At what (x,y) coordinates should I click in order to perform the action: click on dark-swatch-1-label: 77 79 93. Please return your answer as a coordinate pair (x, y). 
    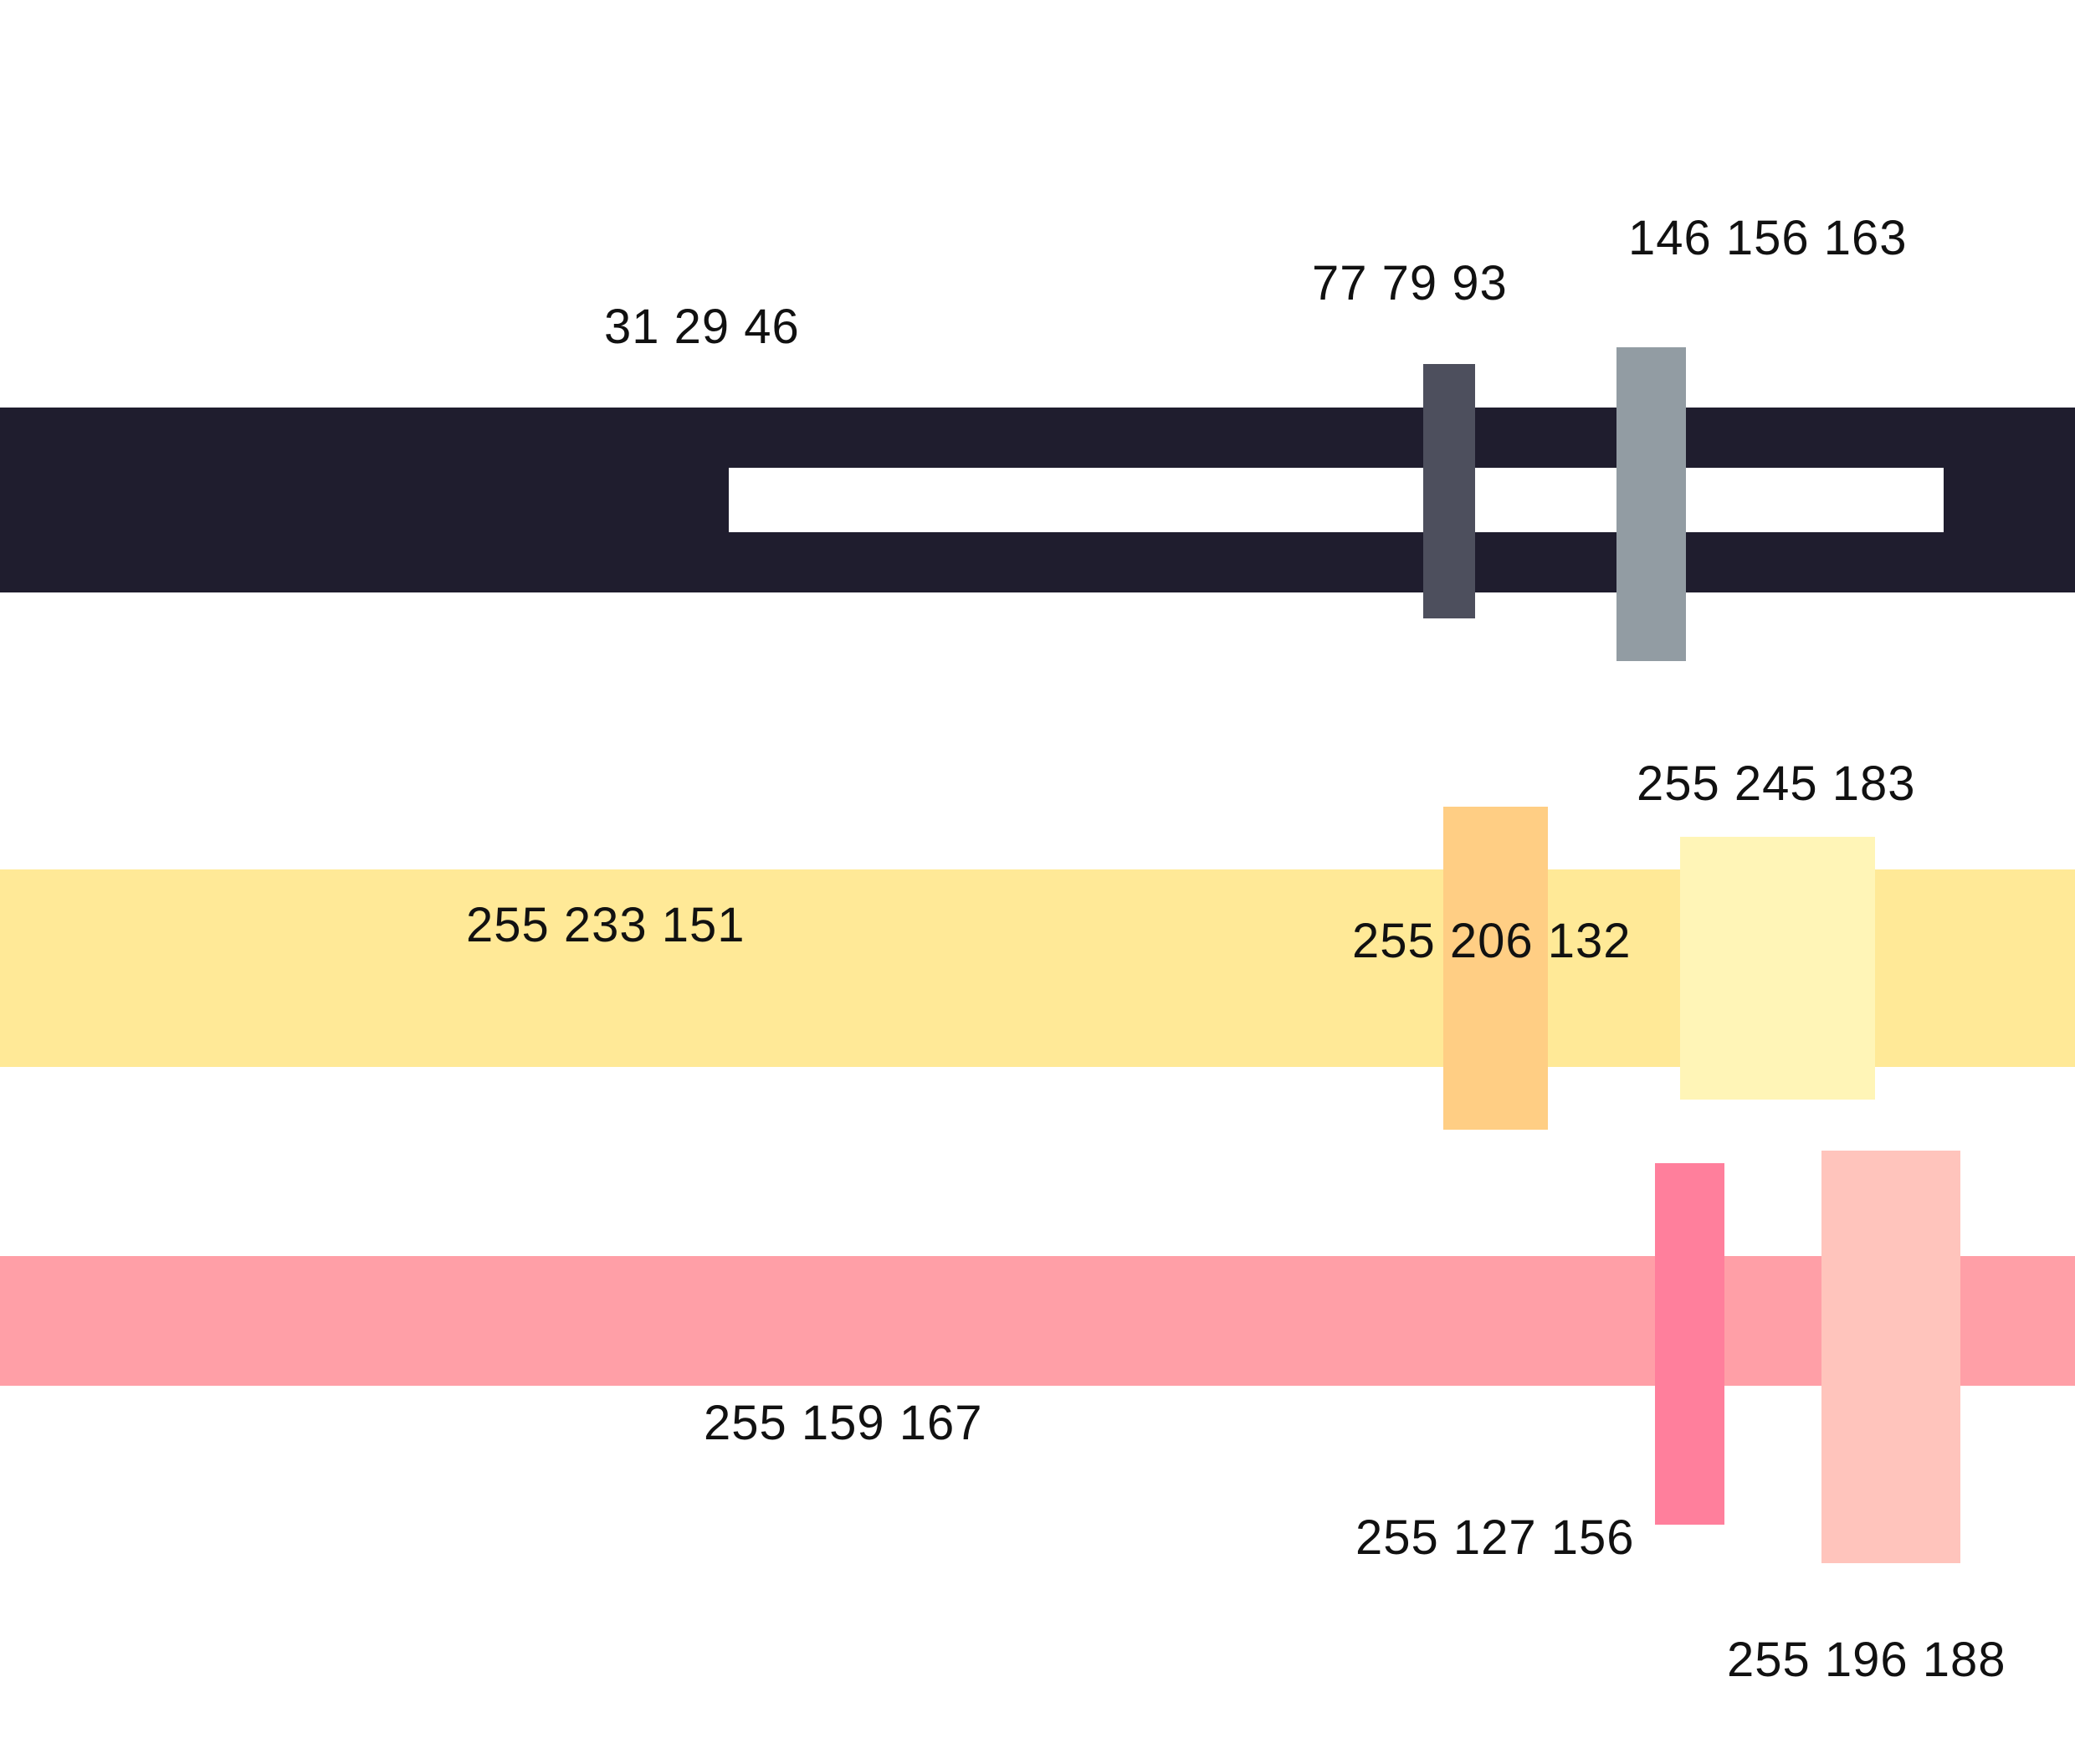
    Looking at the image, I should click on (1410, 283).